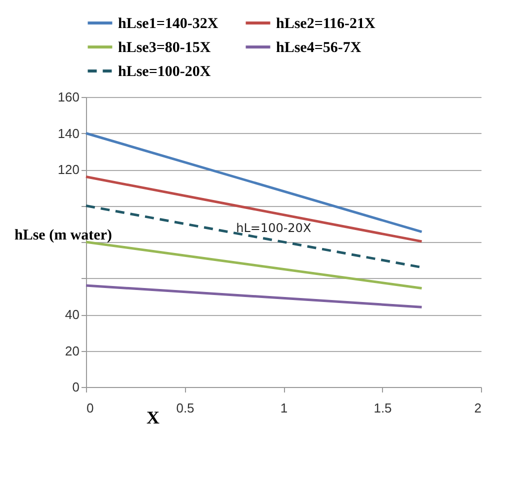  Describe the element at coordinates (168, 24) in the screenshot. I see `legend-label: hLse1=140-32X` at that location.